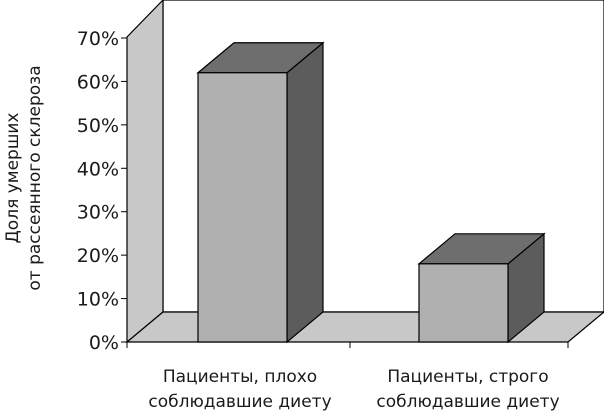  Describe the element at coordinates (305, 192) in the screenshot. I see `bar-side` at that location.